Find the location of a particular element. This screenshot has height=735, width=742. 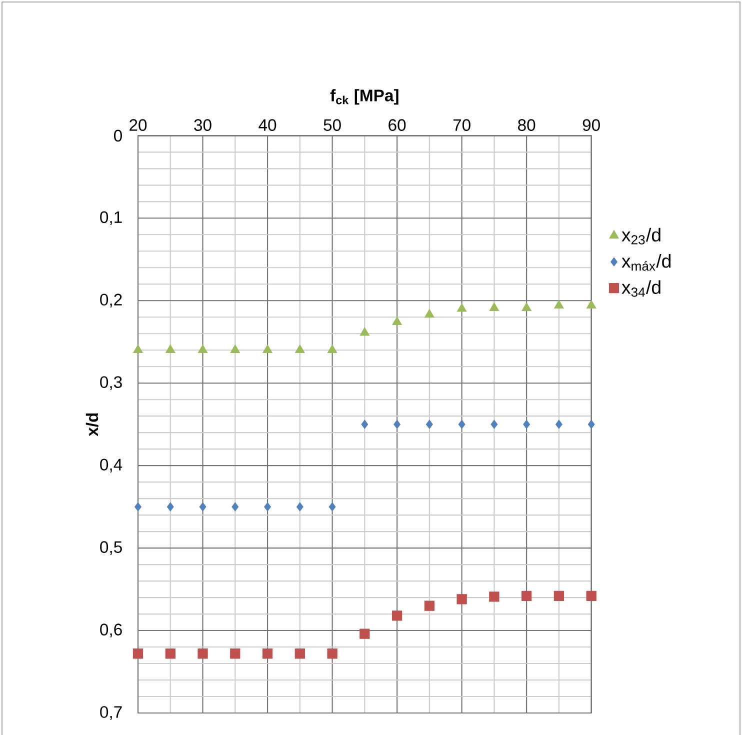

x-tick-label: 80 is located at coordinates (527, 125).